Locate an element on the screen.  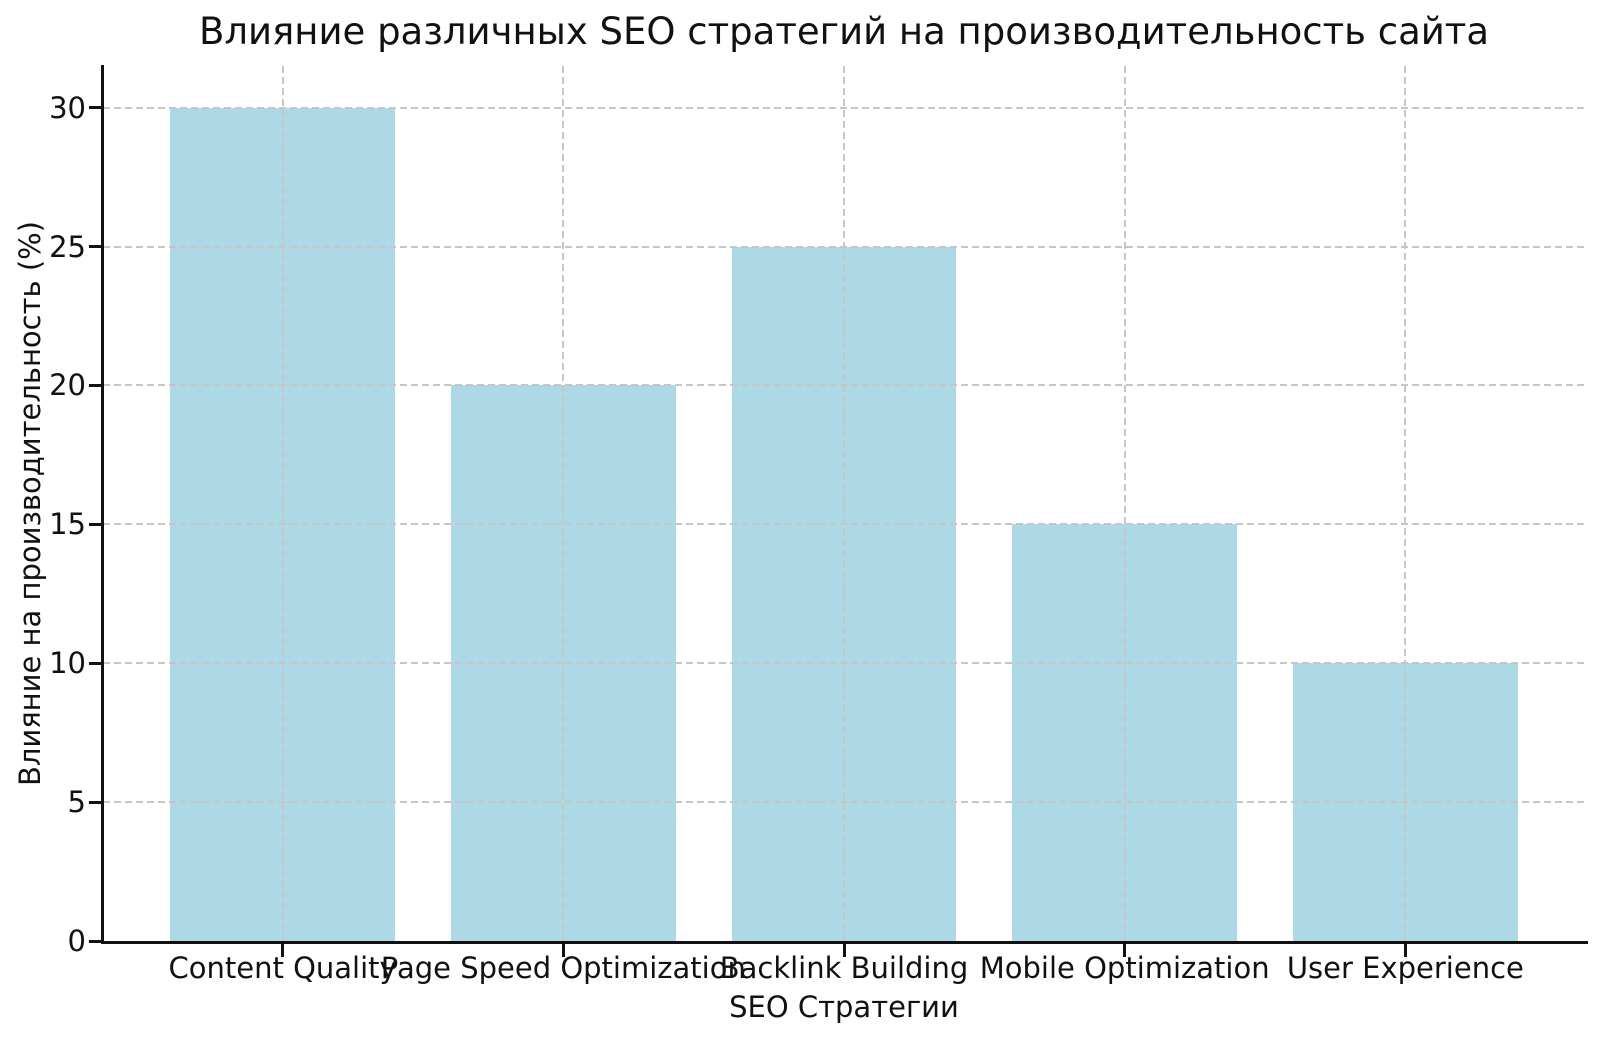
y-tick-label: 5 is located at coordinates (76, 802).